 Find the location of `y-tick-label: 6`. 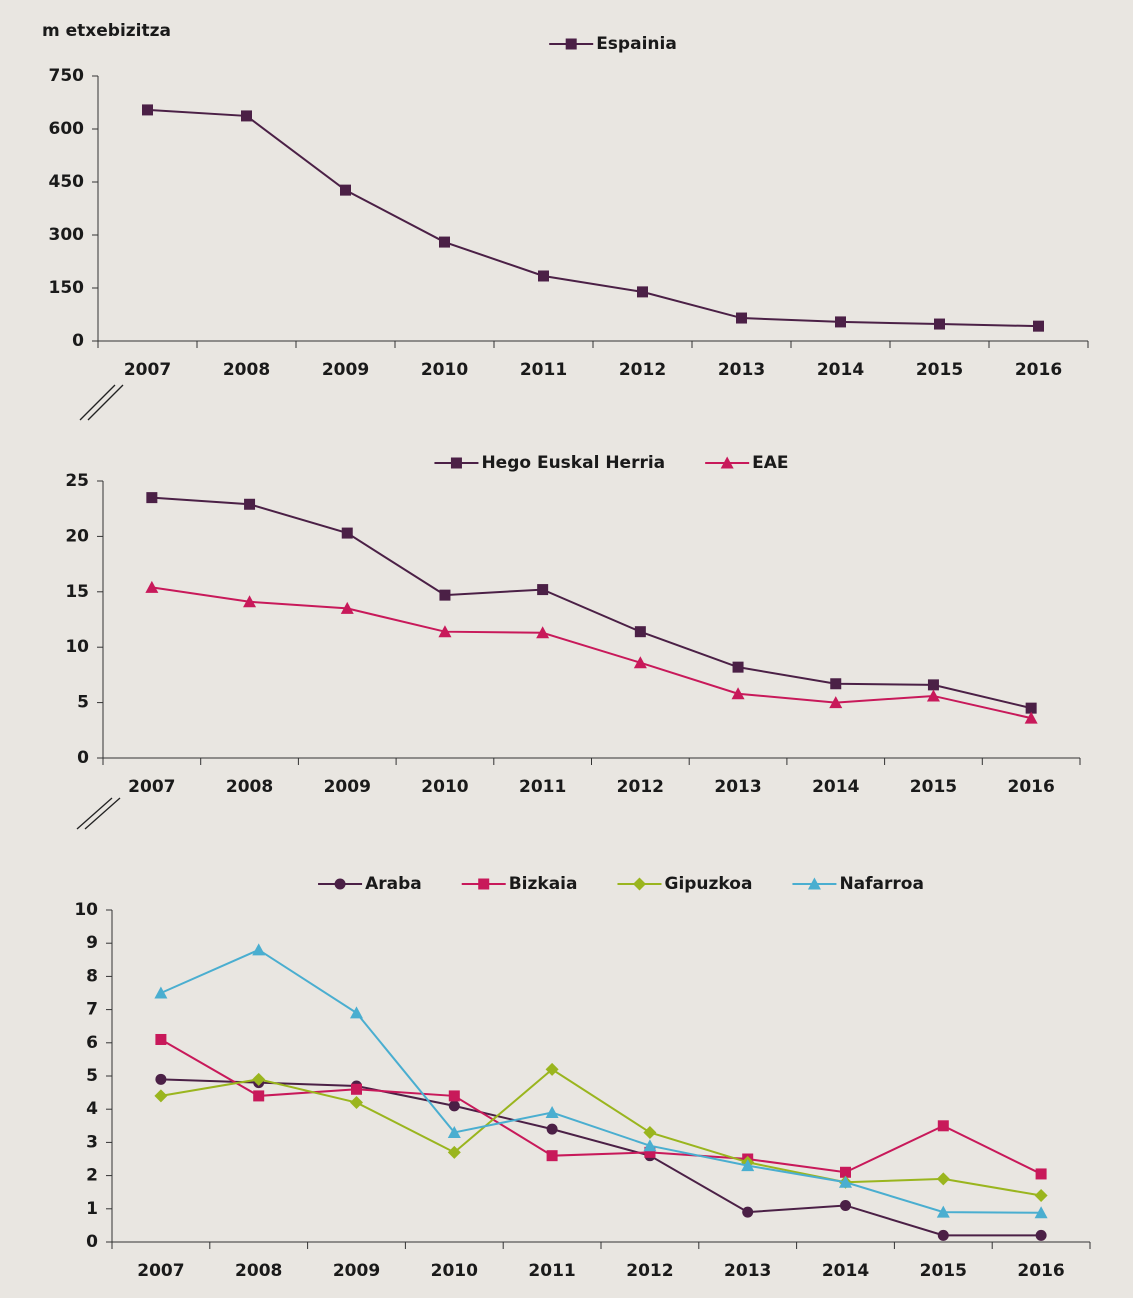

y-tick-label: 6 is located at coordinates (92, 1043).